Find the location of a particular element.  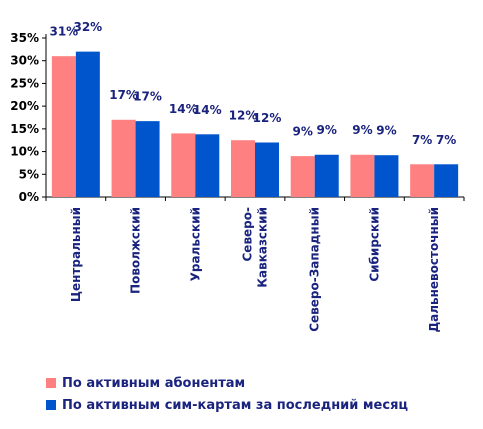

category-label-line: Уральский is located at coordinates (195, 244).